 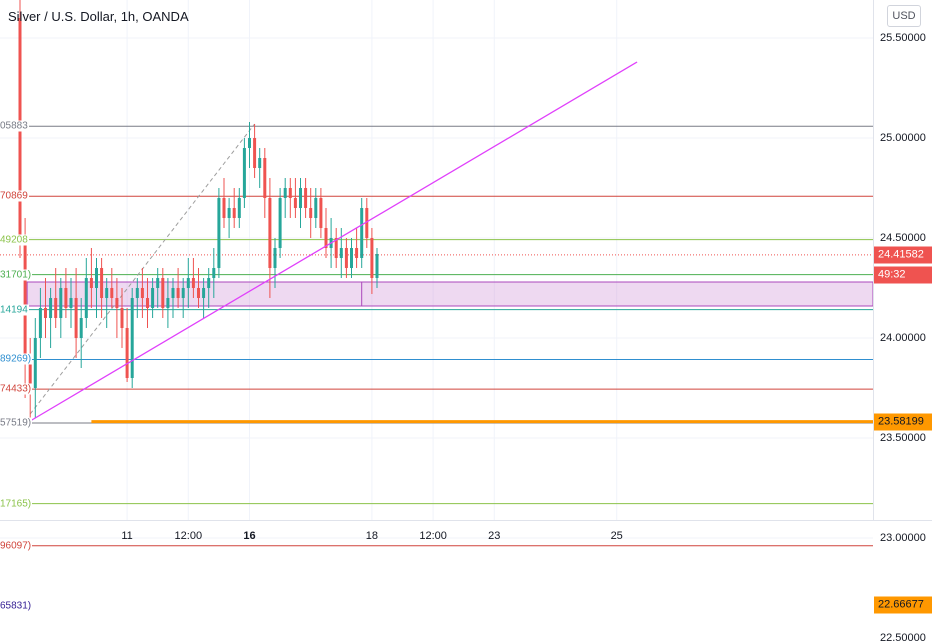 I want to click on level-label: 74433), so click(x=16, y=389).